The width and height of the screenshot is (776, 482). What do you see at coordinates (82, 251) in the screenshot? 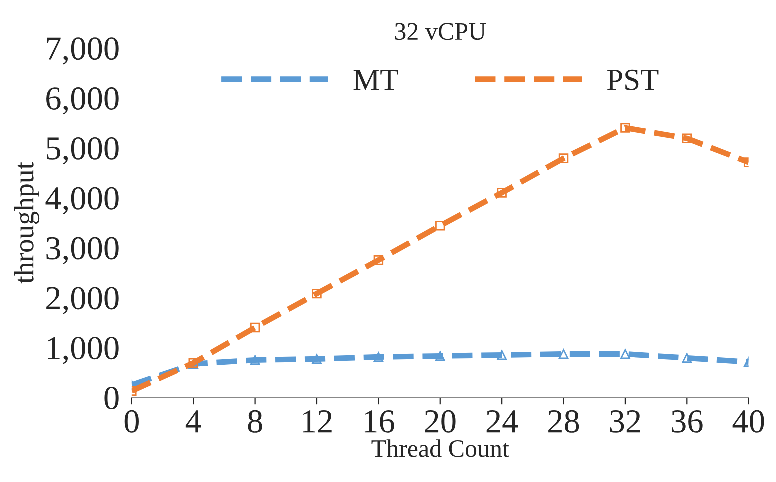
I see `y-tick-label: 3,000` at bounding box center [82, 251].